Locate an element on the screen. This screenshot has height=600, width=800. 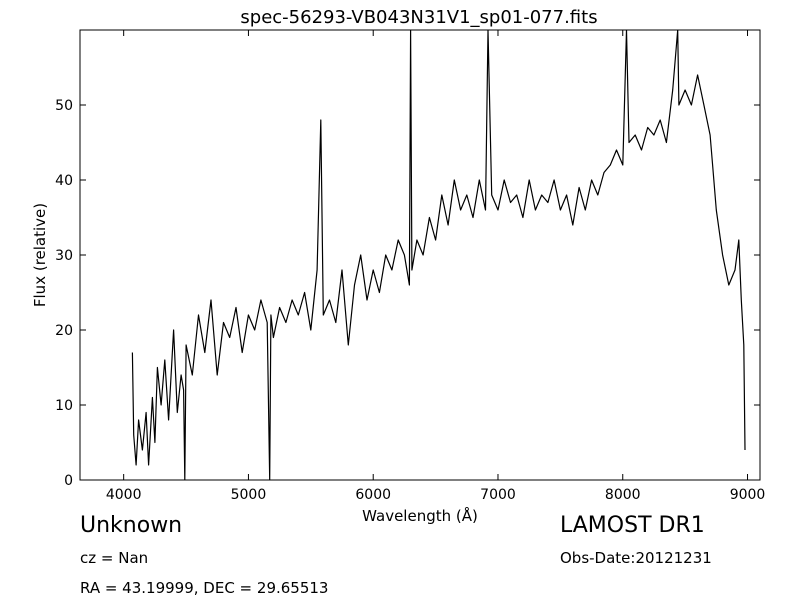
y-tick-label: 30 is located at coordinates (64, 256).